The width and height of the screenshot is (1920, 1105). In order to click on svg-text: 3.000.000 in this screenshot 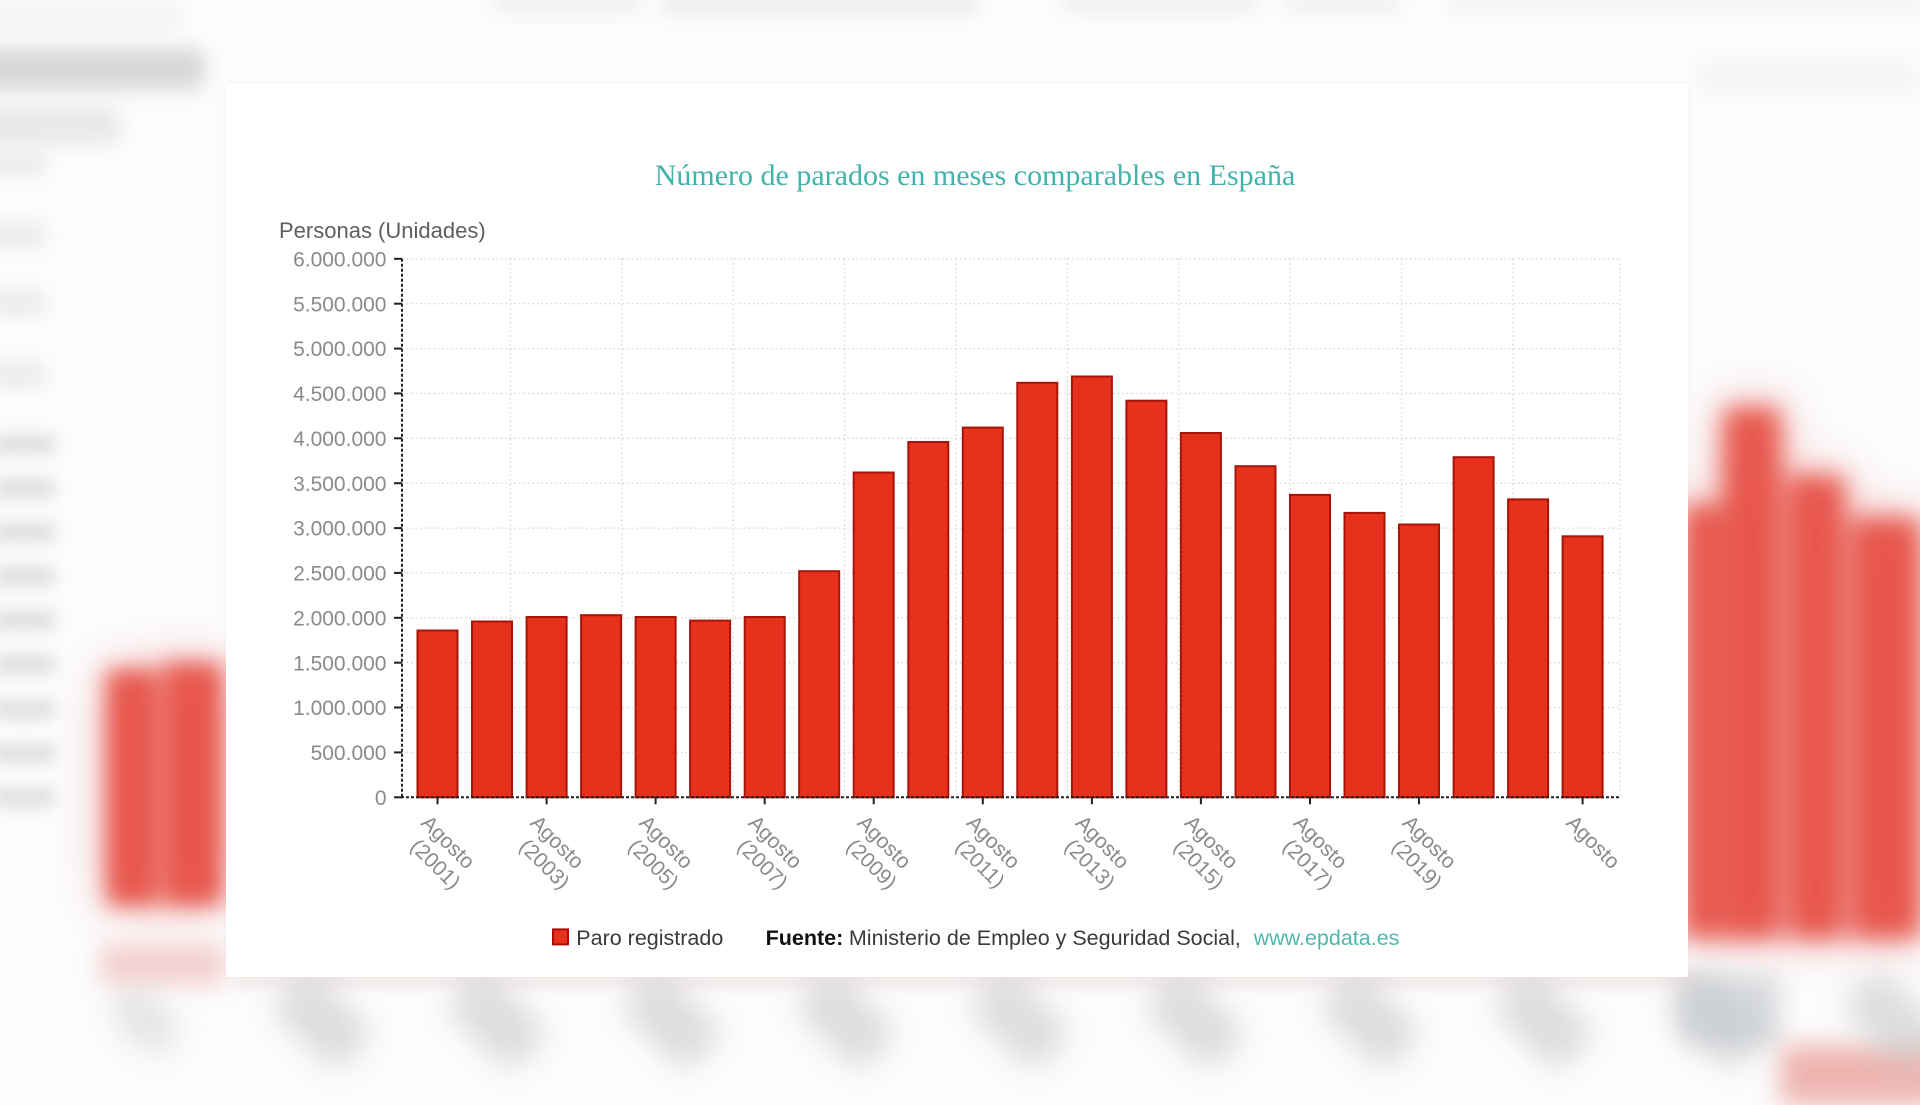, I will do `click(339, 529)`.